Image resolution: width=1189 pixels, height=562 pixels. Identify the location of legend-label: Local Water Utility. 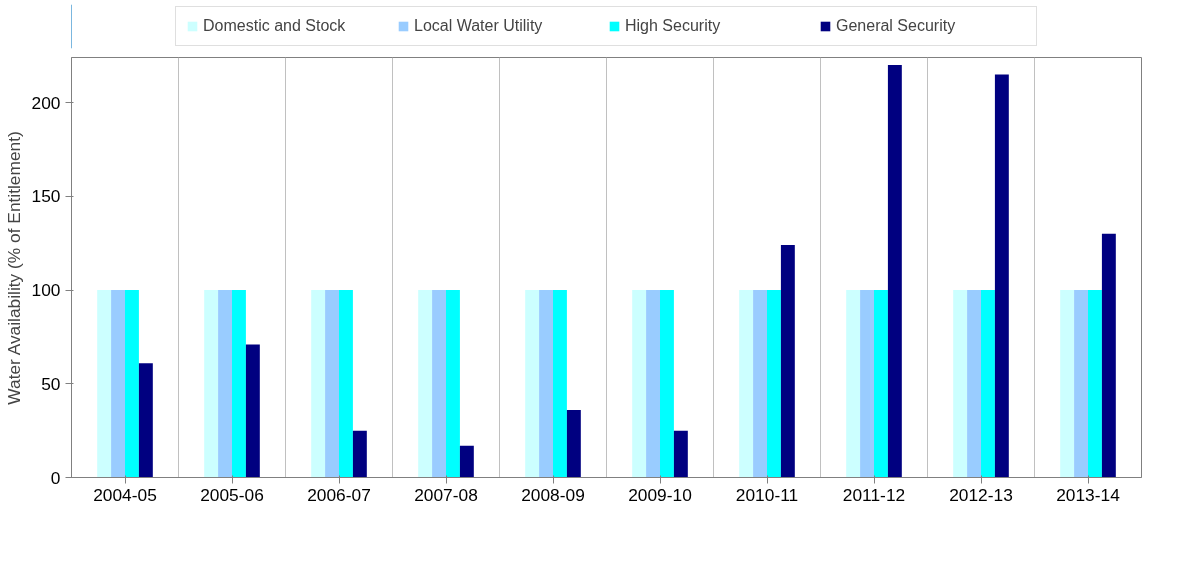
(479, 26).